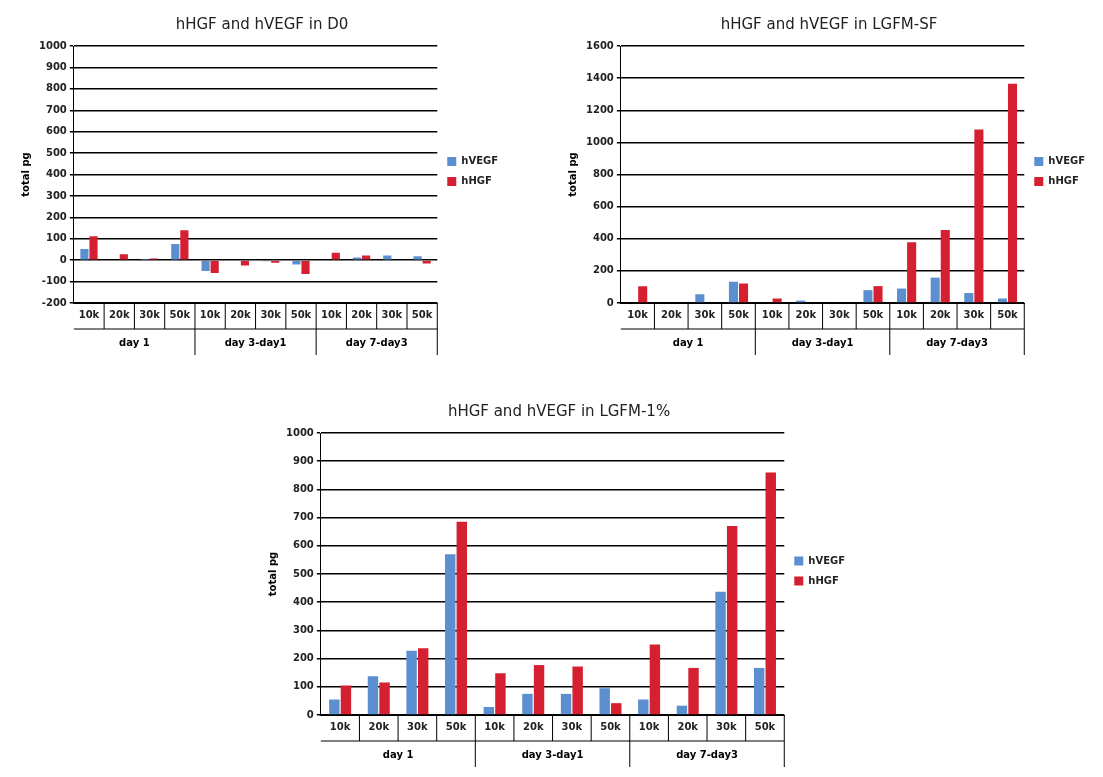  Describe the element at coordinates (262, 23) in the screenshot. I see `chart-title: hHGF and hVEGF in D0` at that location.